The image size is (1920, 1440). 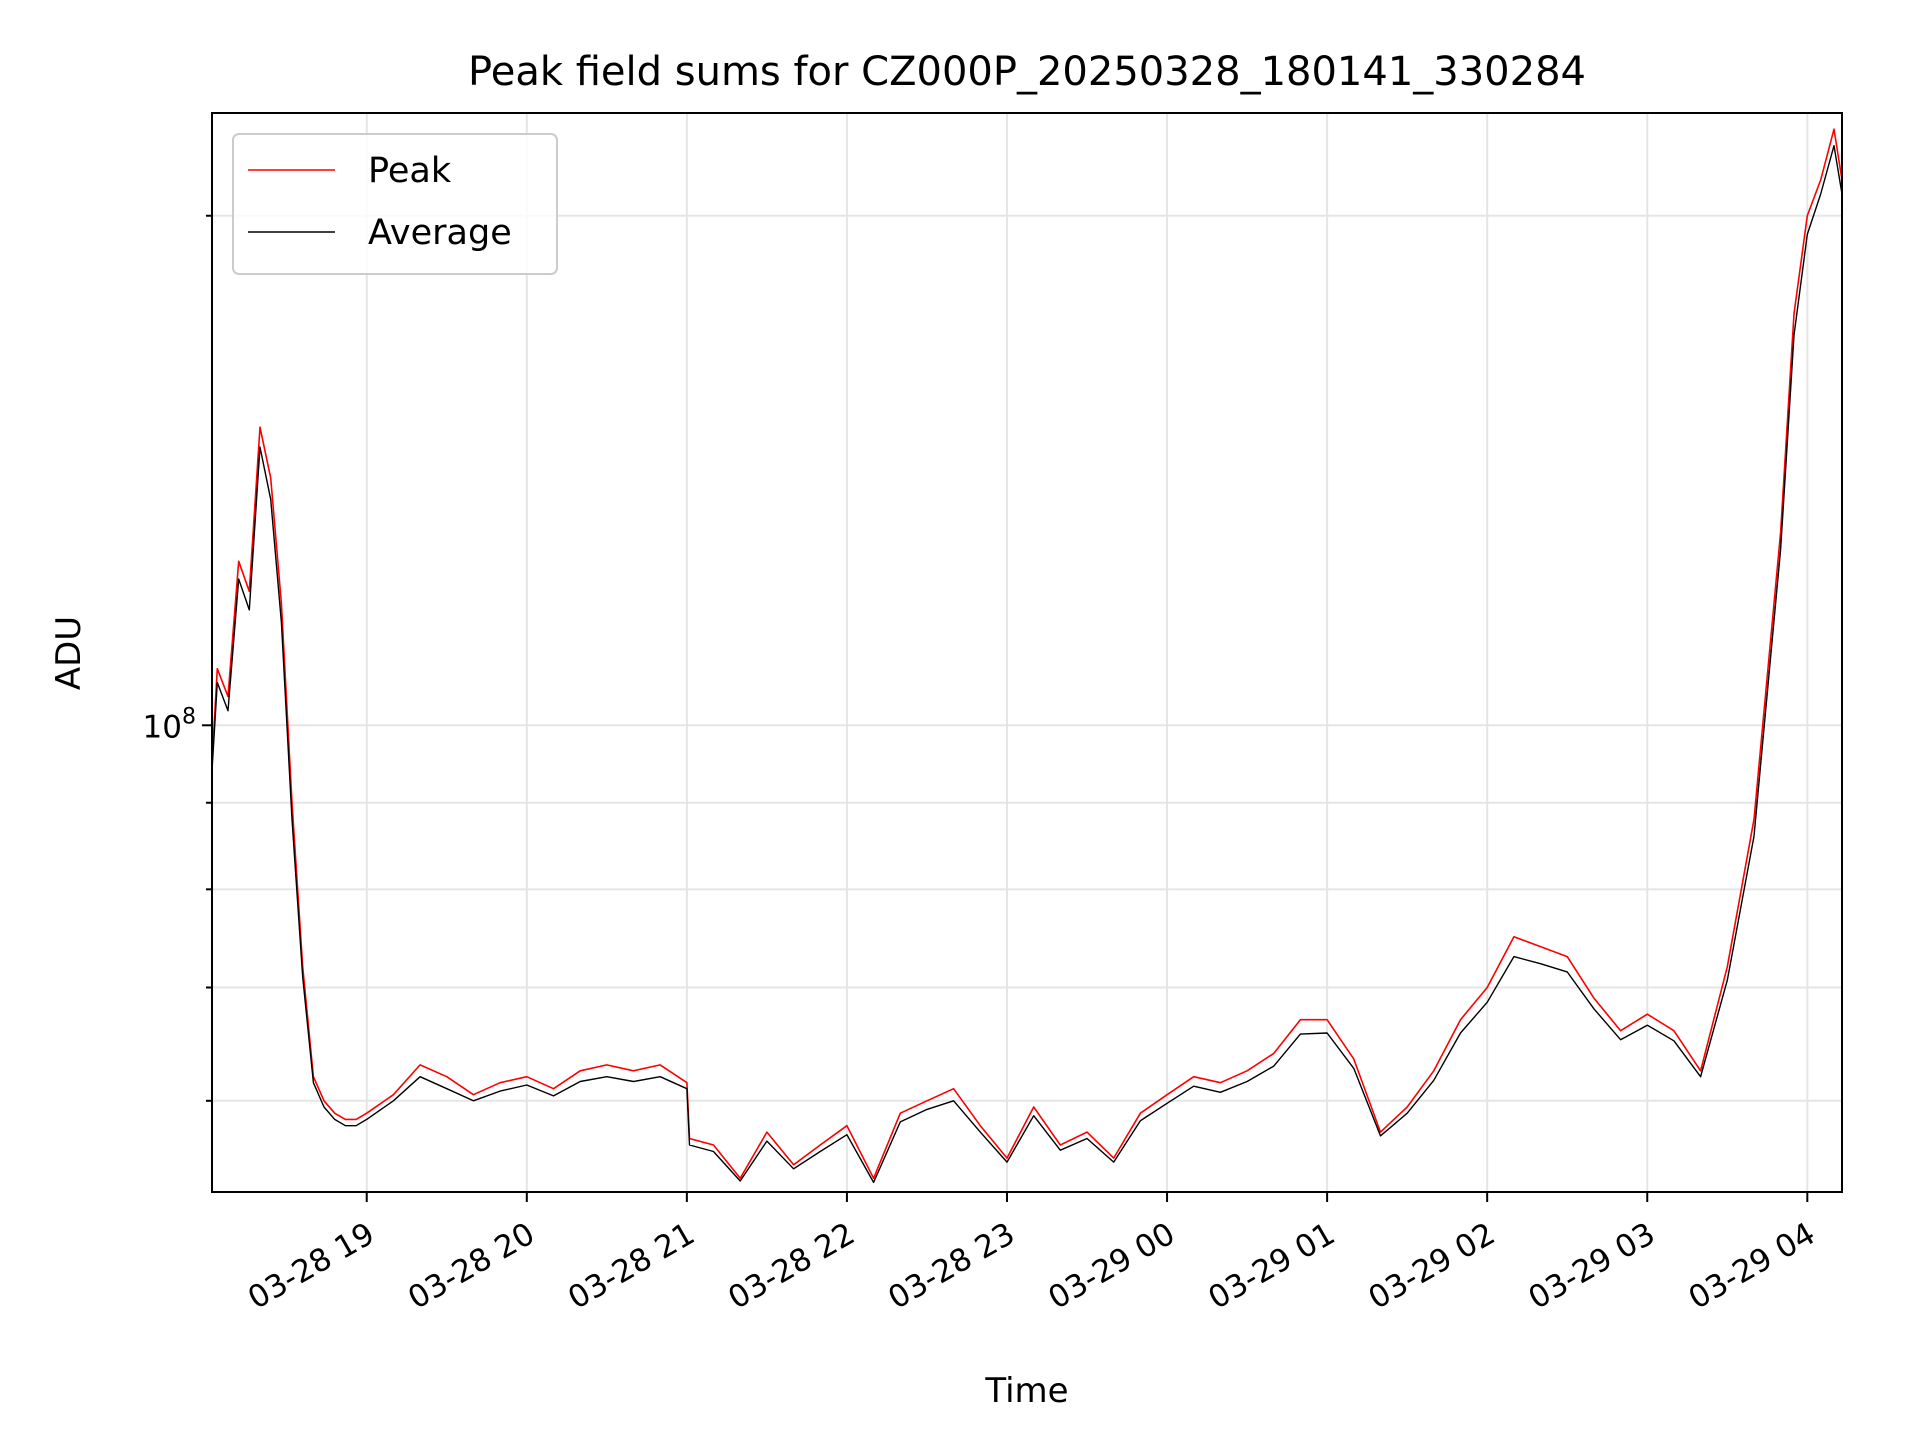 I want to click on legend-box, so click(x=395, y=204).